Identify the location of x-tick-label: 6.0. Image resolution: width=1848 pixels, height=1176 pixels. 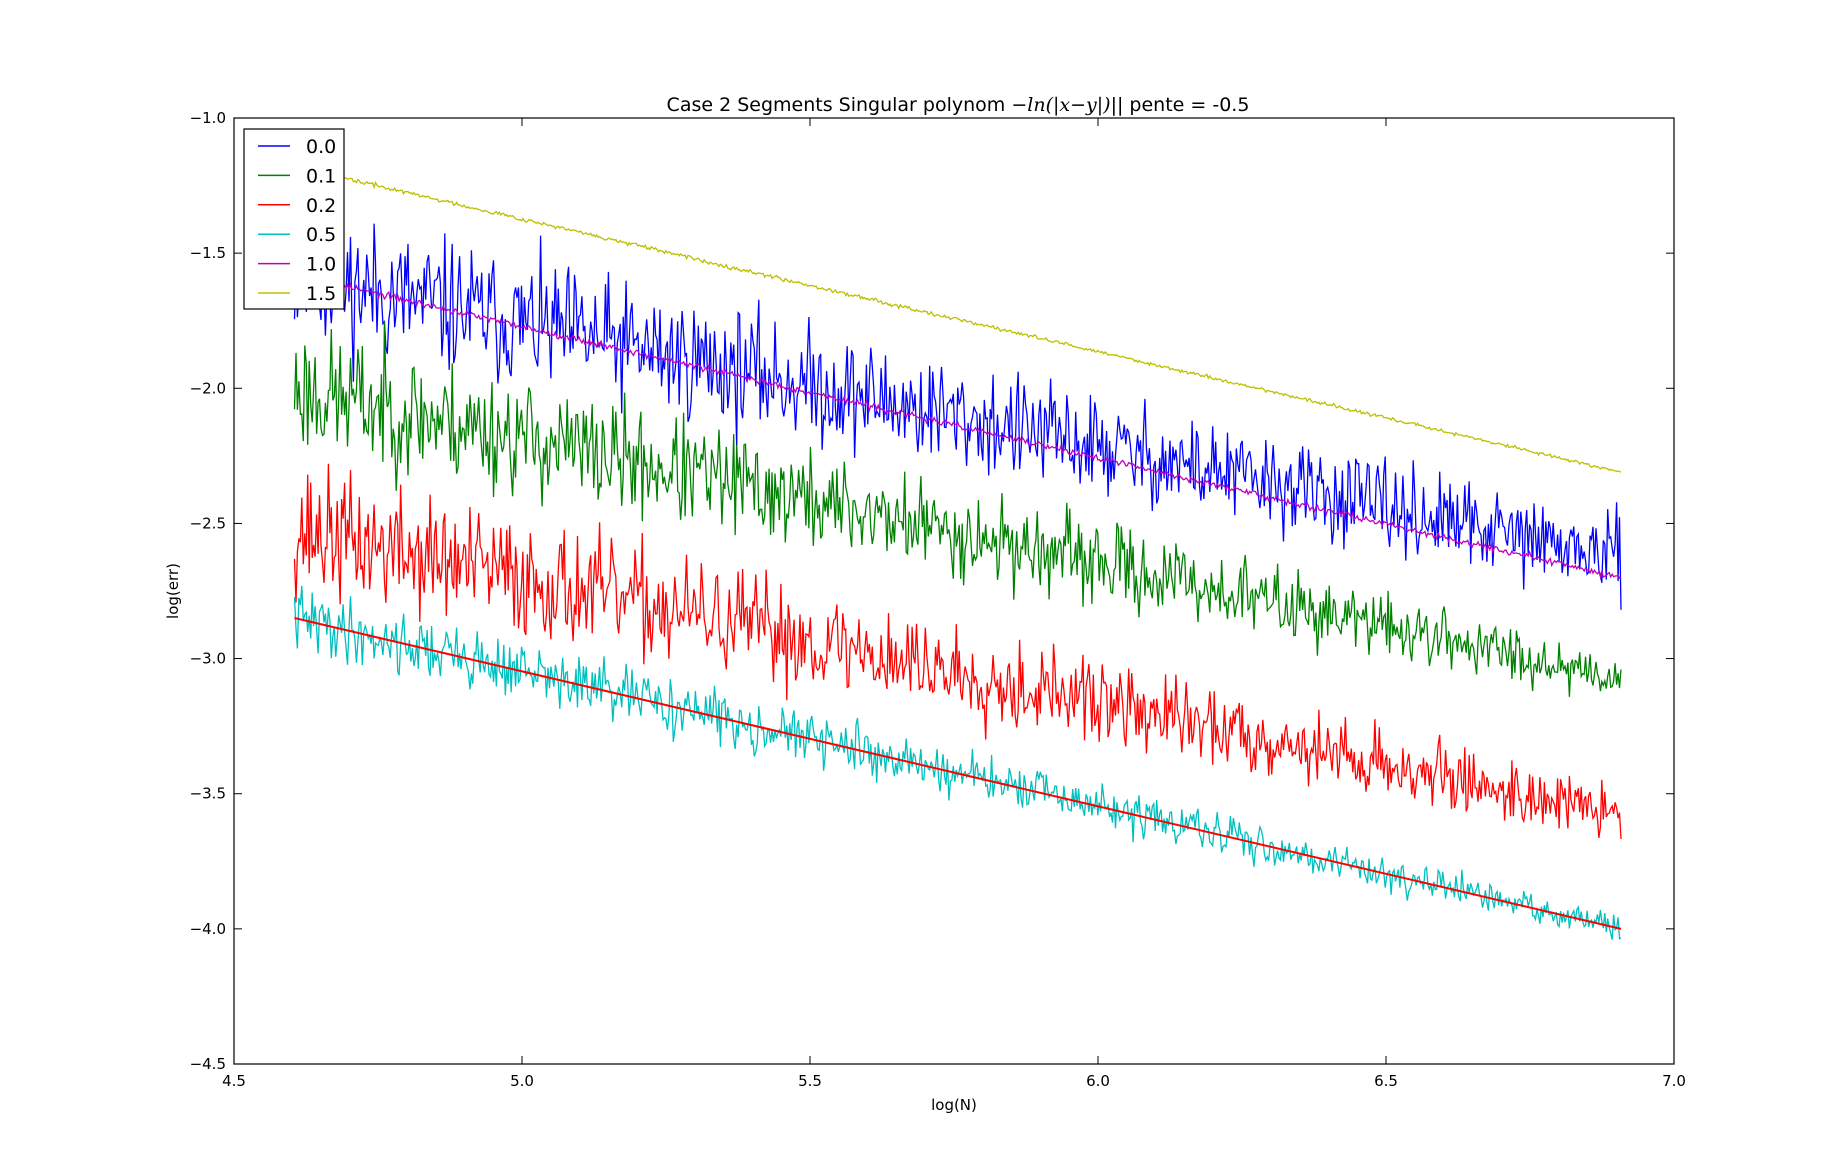
(1098, 1081).